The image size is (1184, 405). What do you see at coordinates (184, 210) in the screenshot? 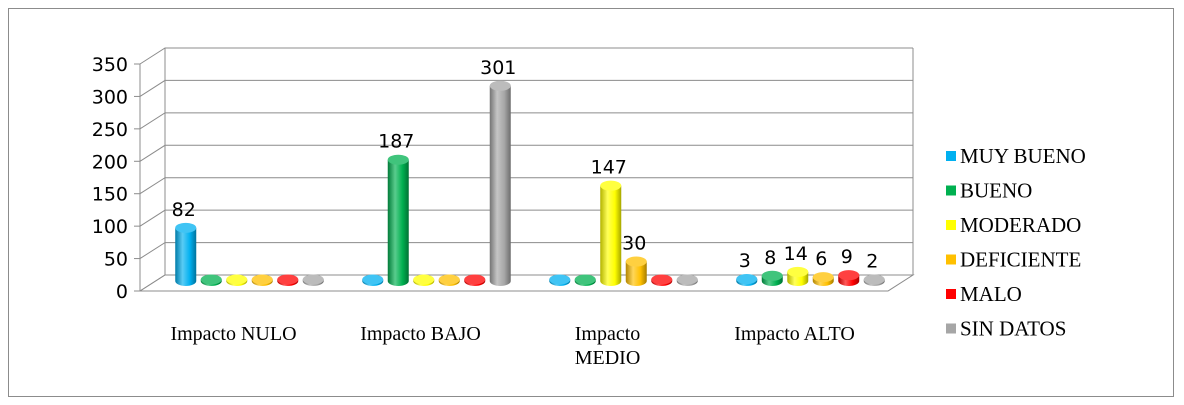
I see `data-label: 82` at bounding box center [184, 210].